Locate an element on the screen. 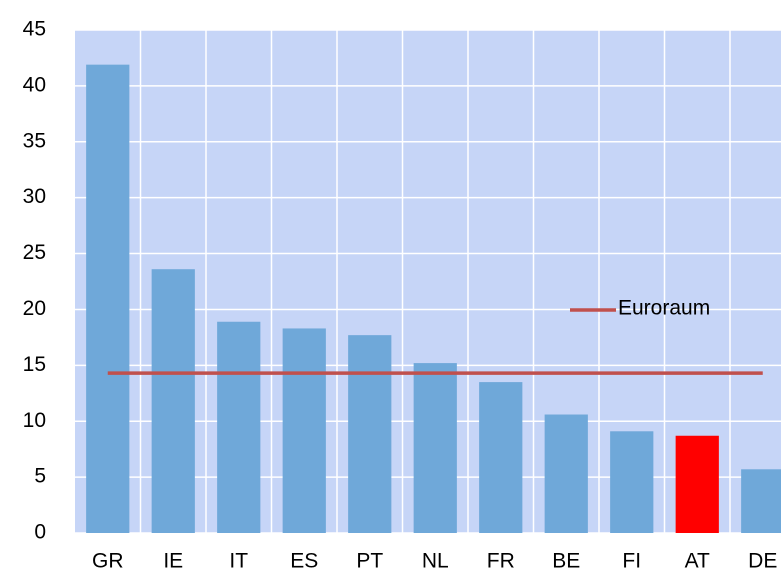  y-tick-label: 25 is located at coordinates (34, 252).